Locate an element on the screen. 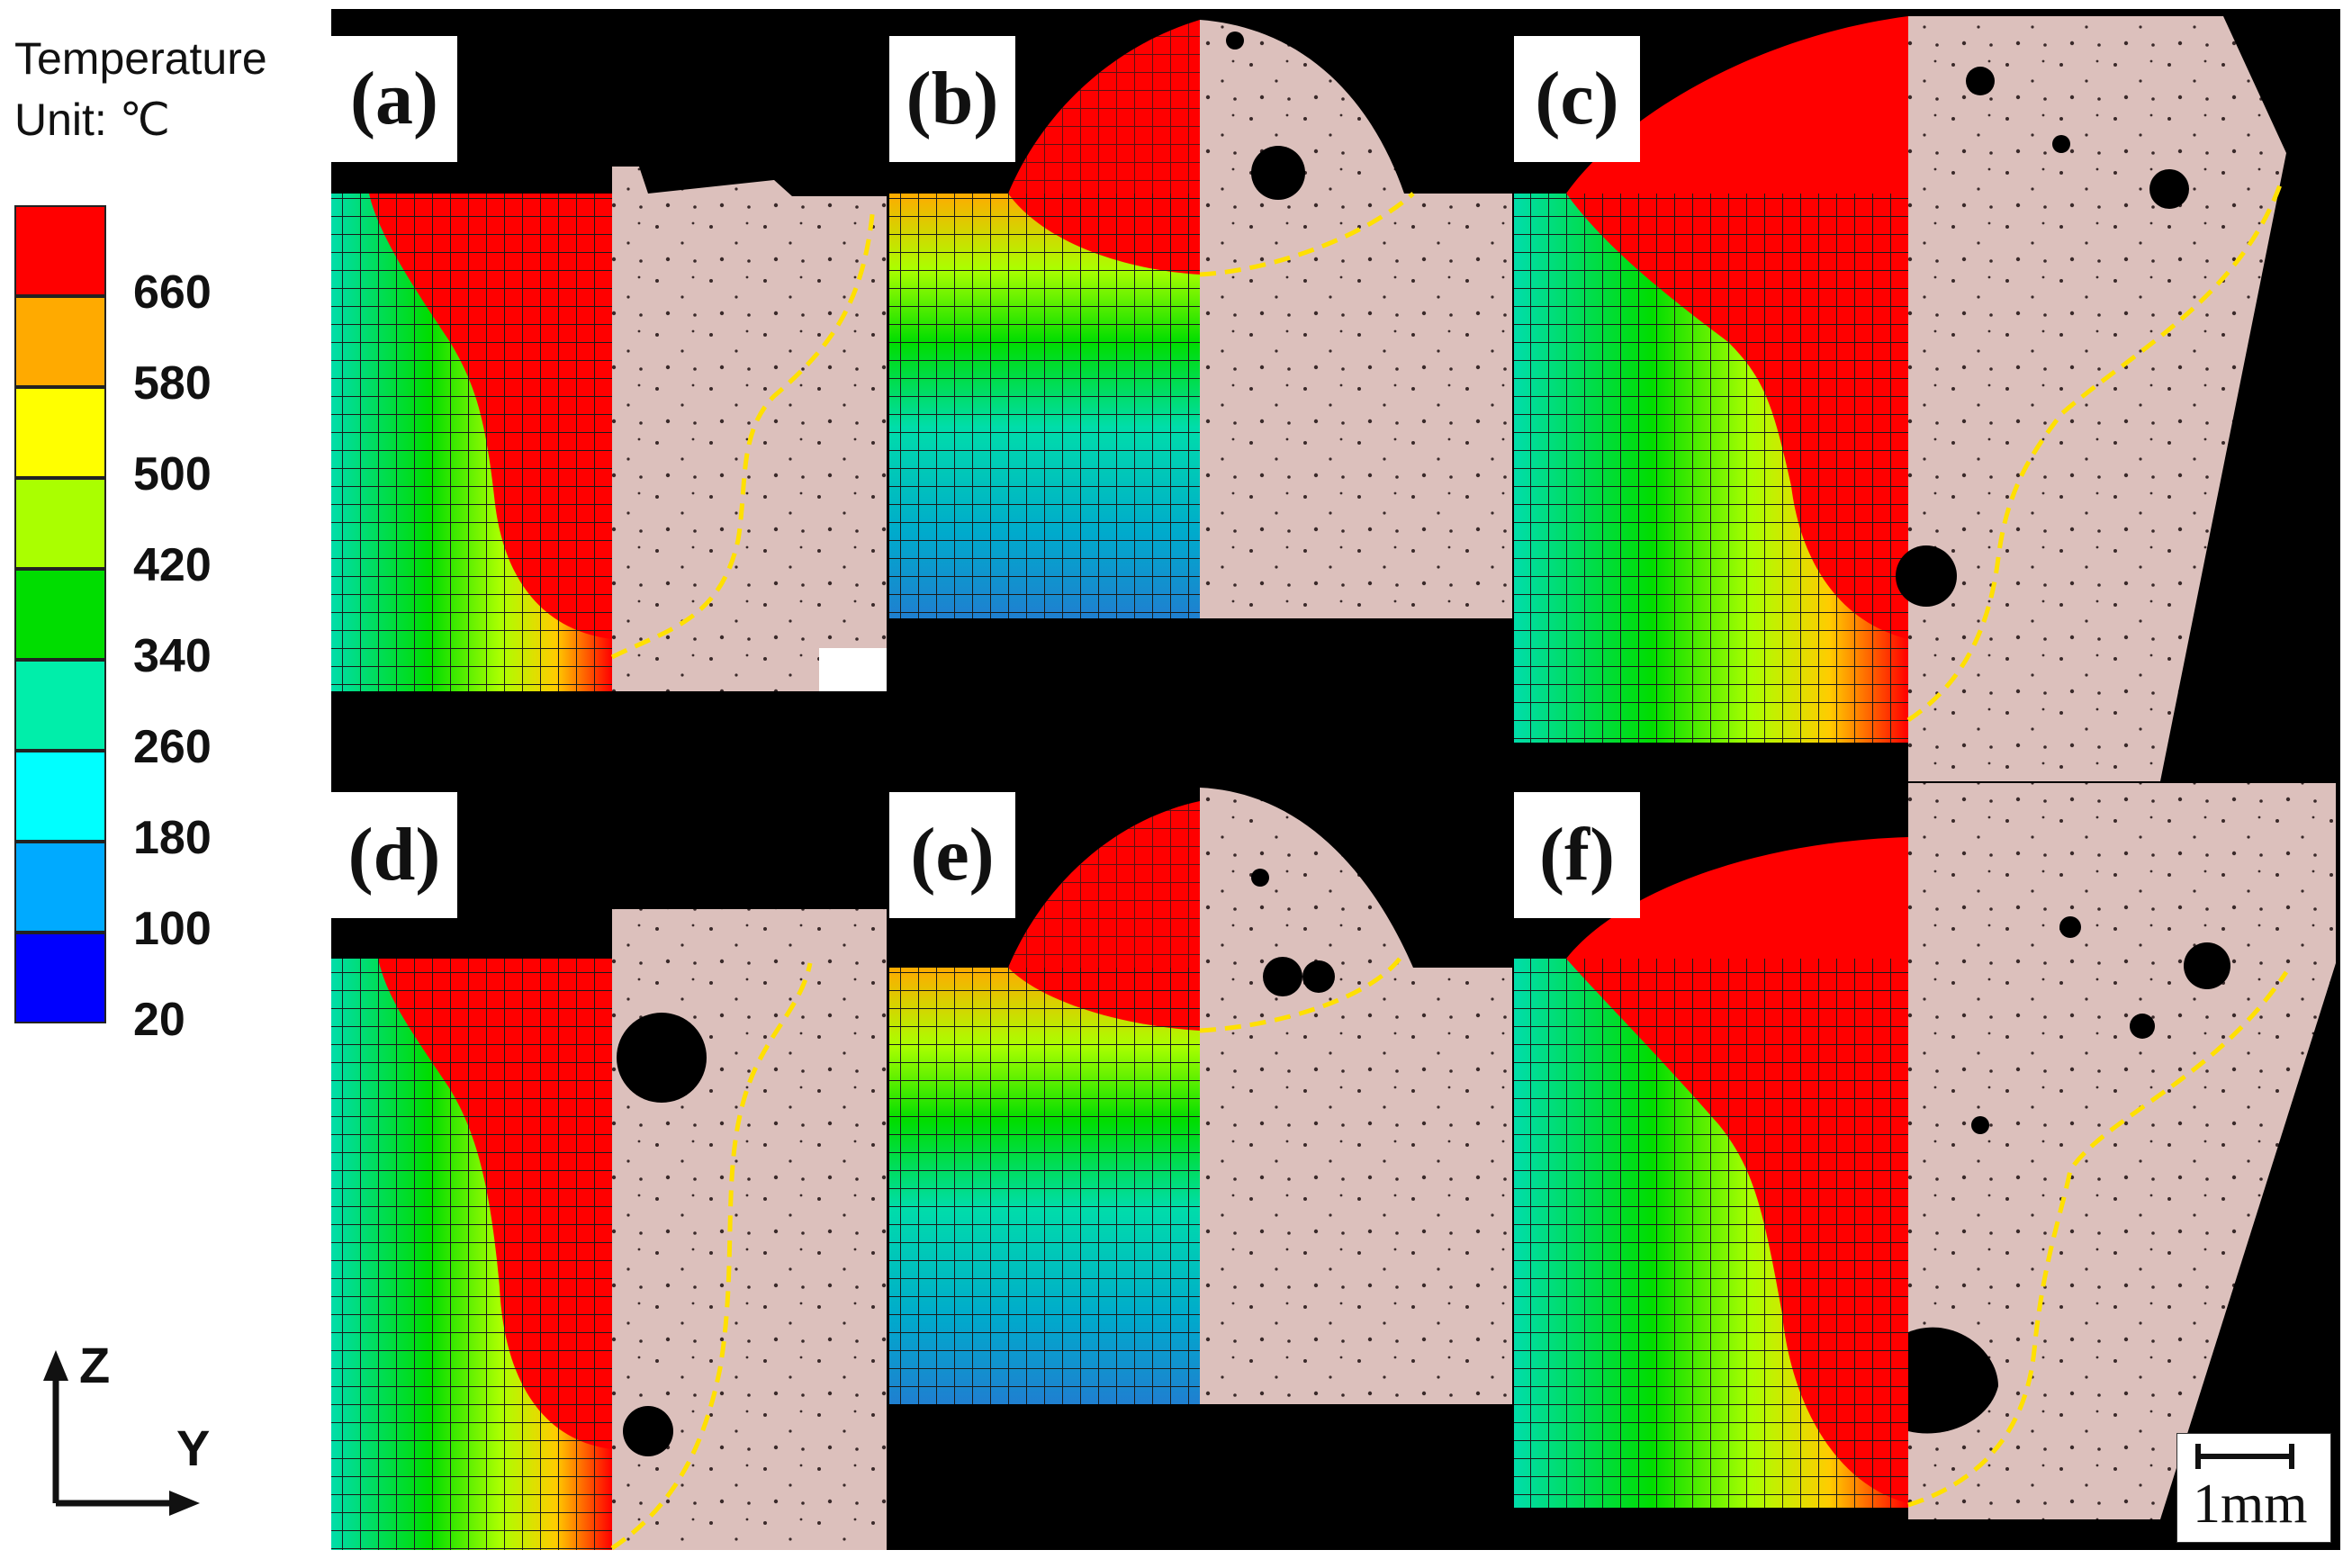 Image resolution: width=2352 pixels, height=1568 pixels. panel-e is located at coordinates (1200, 1096).